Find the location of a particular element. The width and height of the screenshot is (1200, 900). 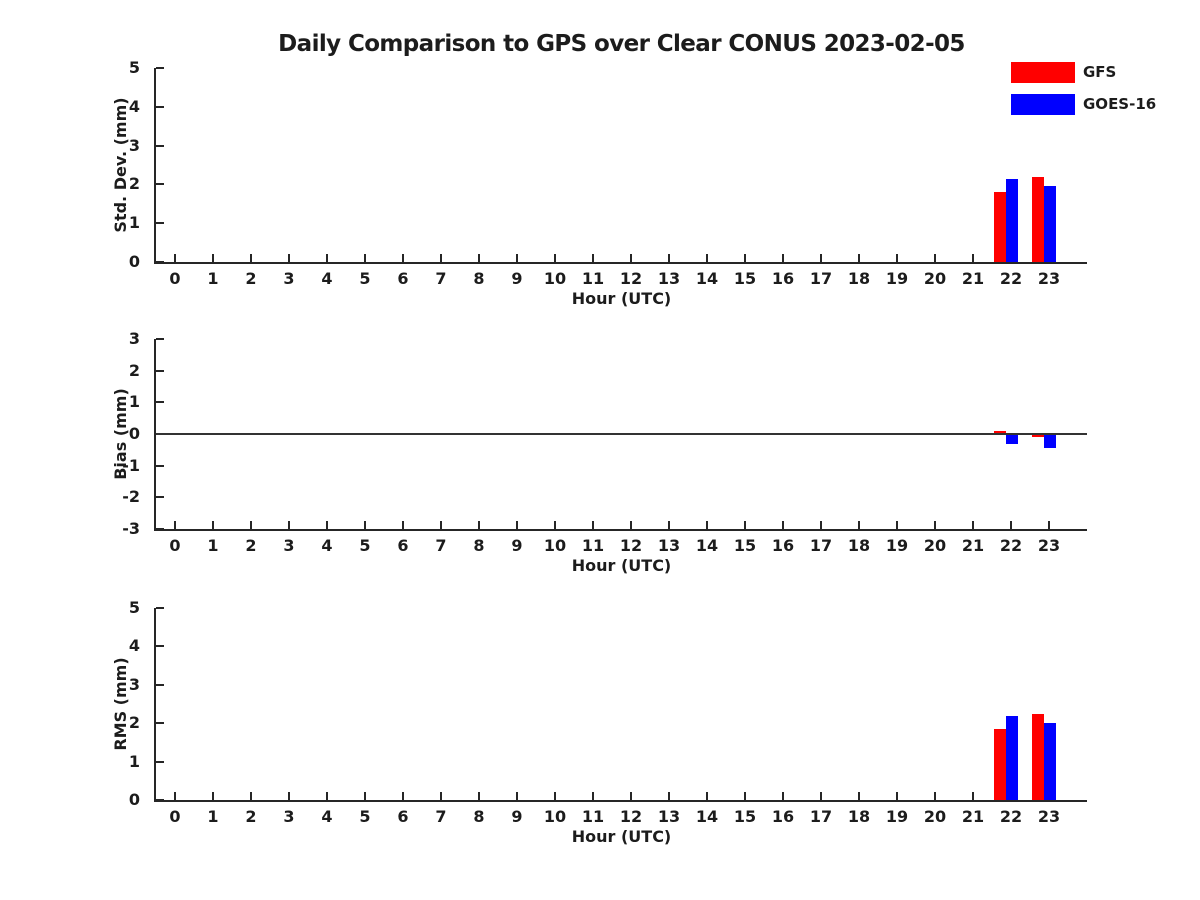

zero-line is located at coordinates (621, 434).